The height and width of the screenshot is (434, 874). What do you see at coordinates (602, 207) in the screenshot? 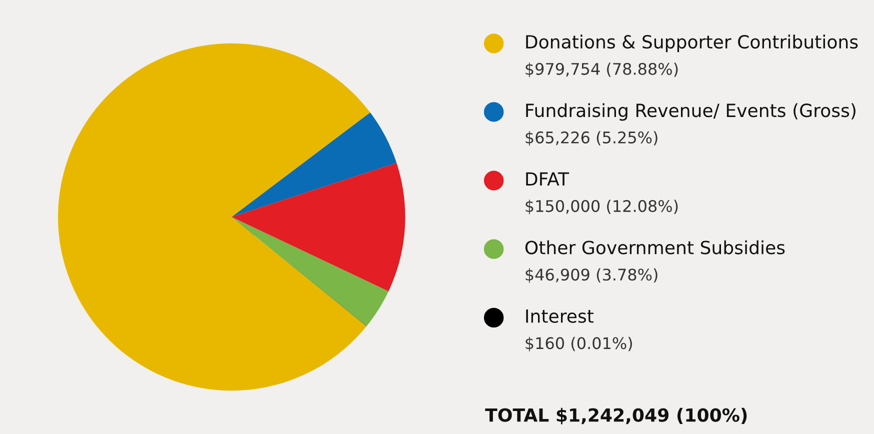
I see `data-label: $150,000 (12.08%)` at bounding box center [602, 207].